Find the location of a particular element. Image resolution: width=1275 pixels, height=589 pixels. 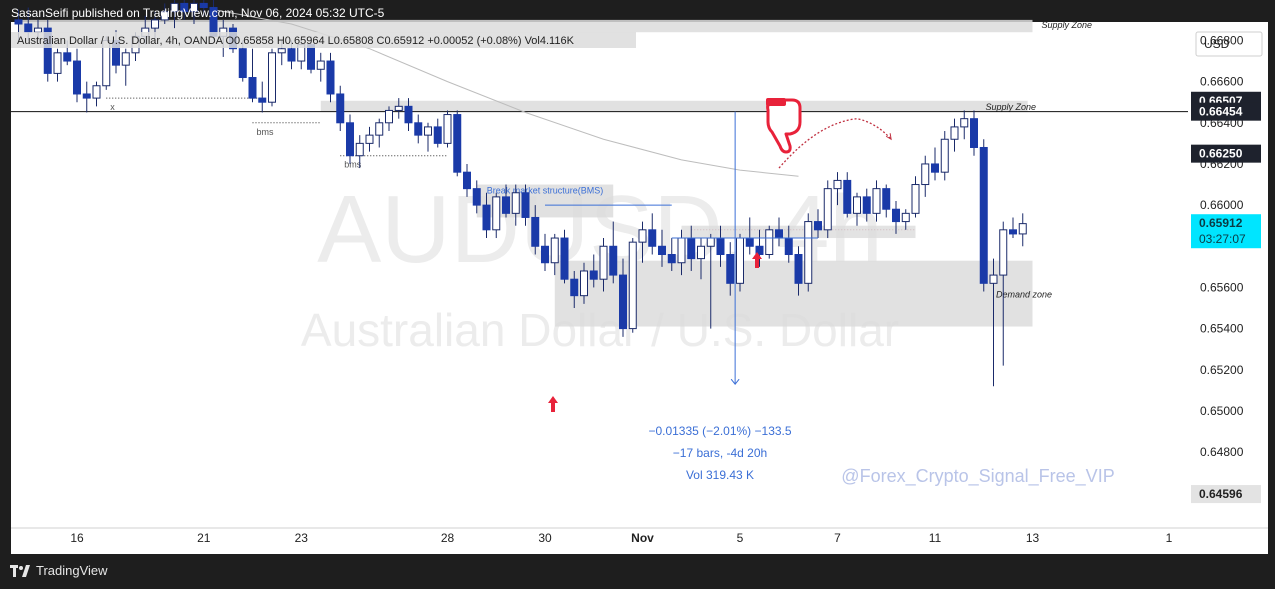

y-tick-label-6: 0.65400 is located at coordinates (1222, 329).